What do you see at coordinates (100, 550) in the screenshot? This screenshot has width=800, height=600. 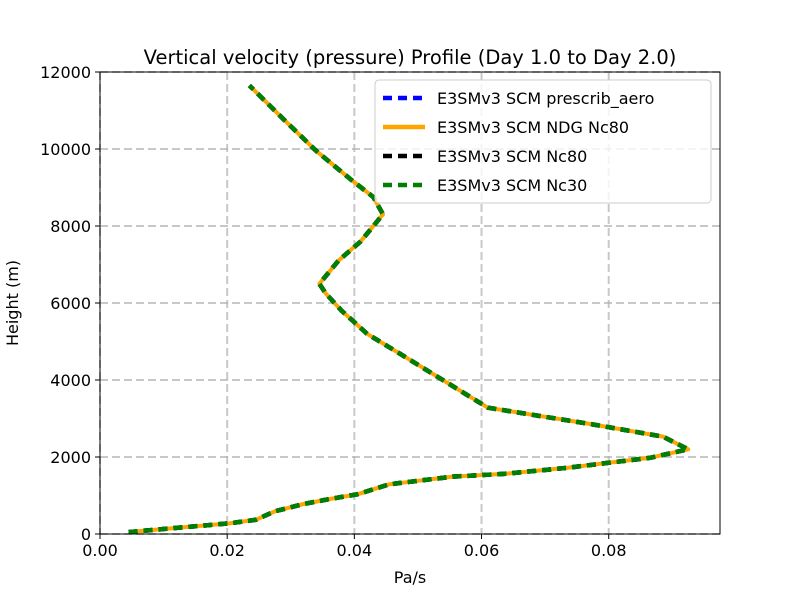 I see `x-tick-label: 0.00` at bounding box center [100, 550].